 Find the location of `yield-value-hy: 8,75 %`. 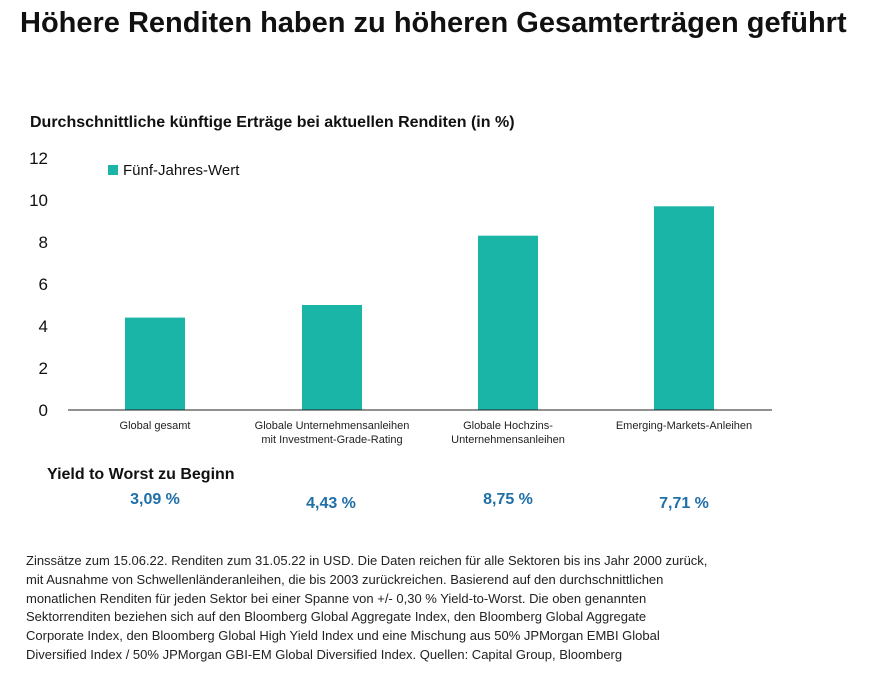

yield-value-hy: 8,75 % is located at coordinates (508, 499).